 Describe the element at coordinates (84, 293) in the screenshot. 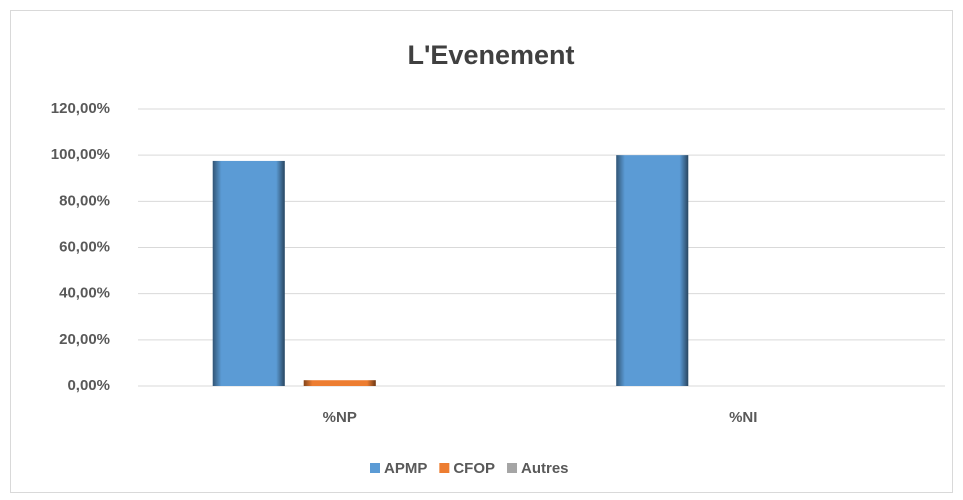

I see `y-tick-label: 40,00%` at that location.